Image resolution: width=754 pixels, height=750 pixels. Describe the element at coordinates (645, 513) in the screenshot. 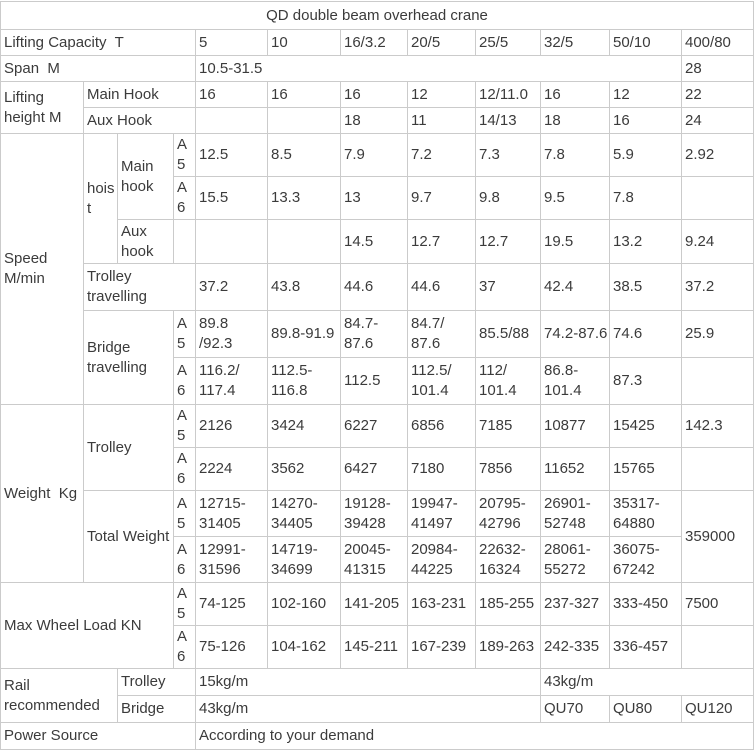

I see `value-cell: 35317- 64880` at that location.